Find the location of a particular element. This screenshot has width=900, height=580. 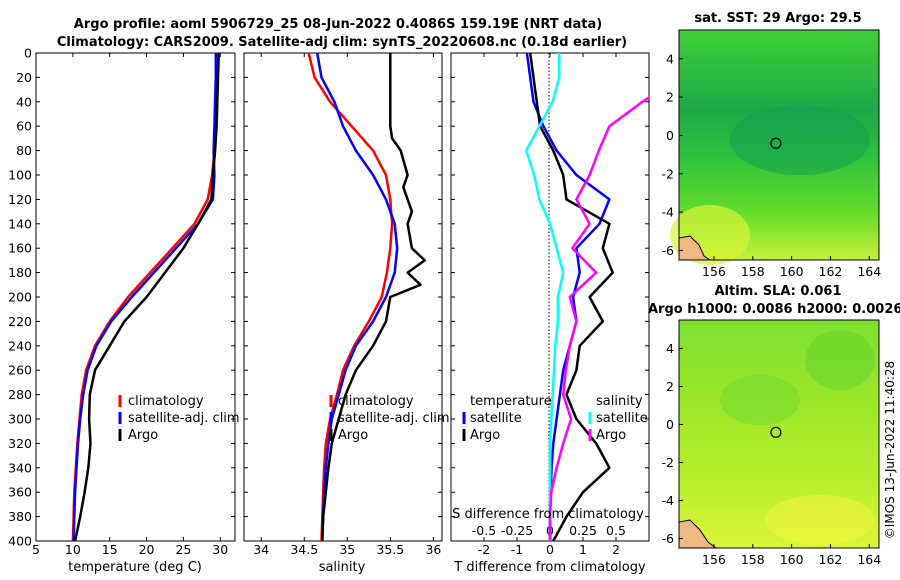

series-line-climatology is located at coordinates (350, 297).